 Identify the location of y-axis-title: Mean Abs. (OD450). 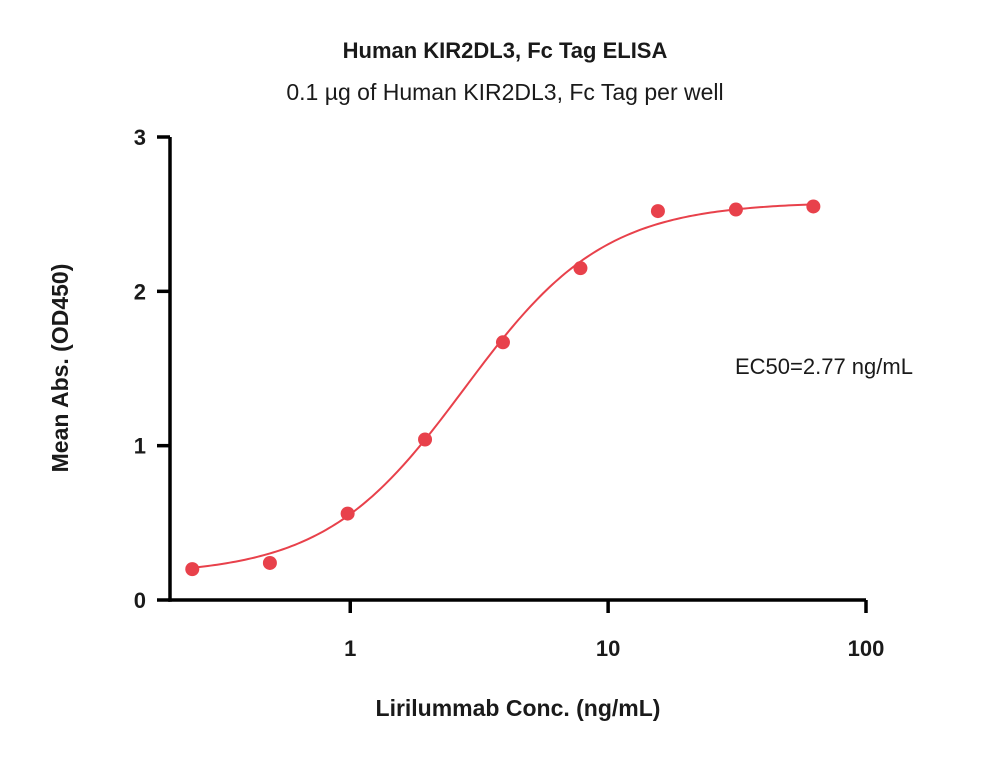
(60, 368).